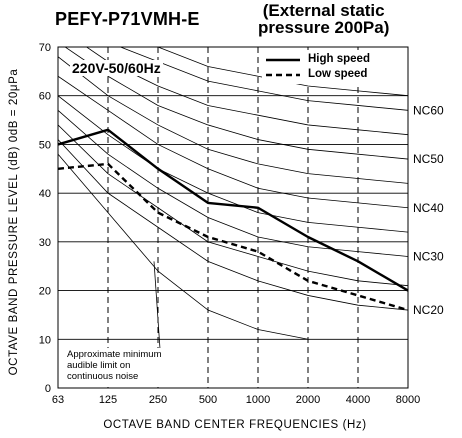 The width and height of the screenshot is (462, 438). What do you see at coordinates (103, 376) in the screenshot?
I see `annotation-line-3: continuous noise` at bounding box center [103, 376].